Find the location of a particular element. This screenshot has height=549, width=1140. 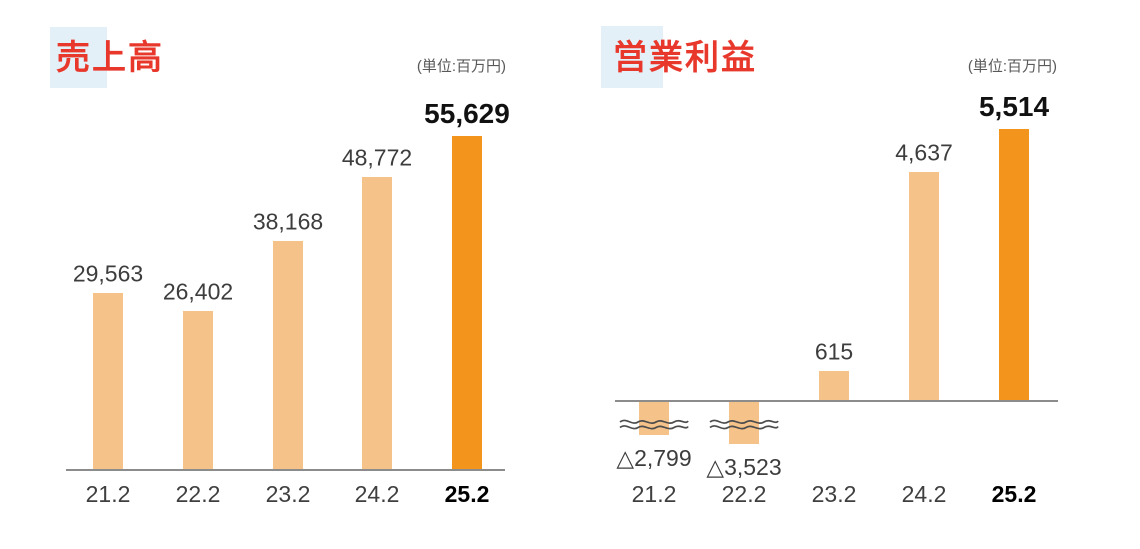

value-label-23.2: 38,168 is located at coordinates (288, 221).